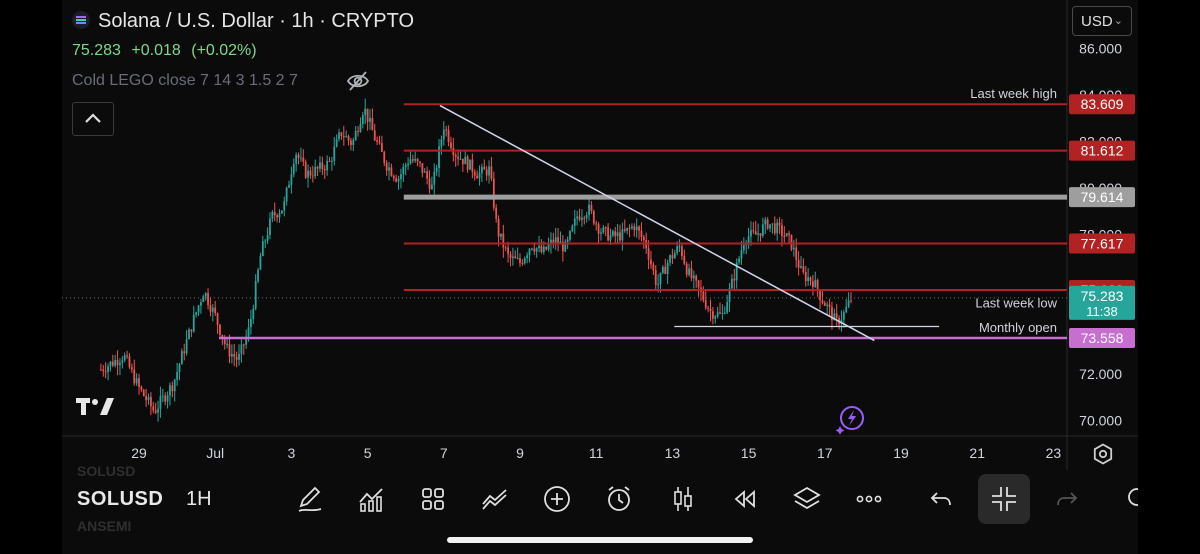  I want to click on chevron-up-icon, so click(93, 118).